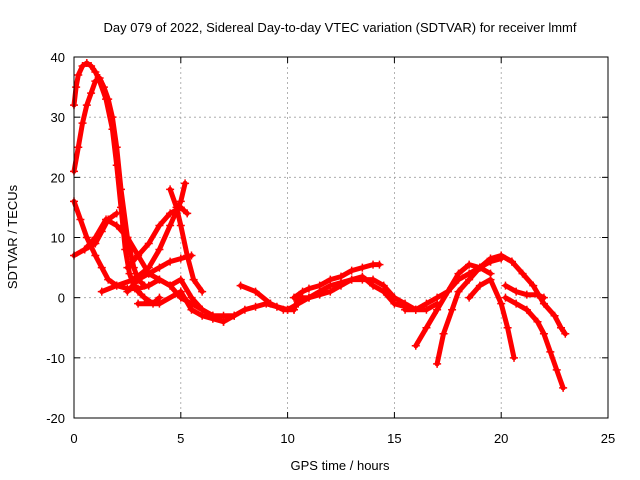 This screenshot has width=640, height=480. I want to click on x-tick-label: 25, so click(608, 438).